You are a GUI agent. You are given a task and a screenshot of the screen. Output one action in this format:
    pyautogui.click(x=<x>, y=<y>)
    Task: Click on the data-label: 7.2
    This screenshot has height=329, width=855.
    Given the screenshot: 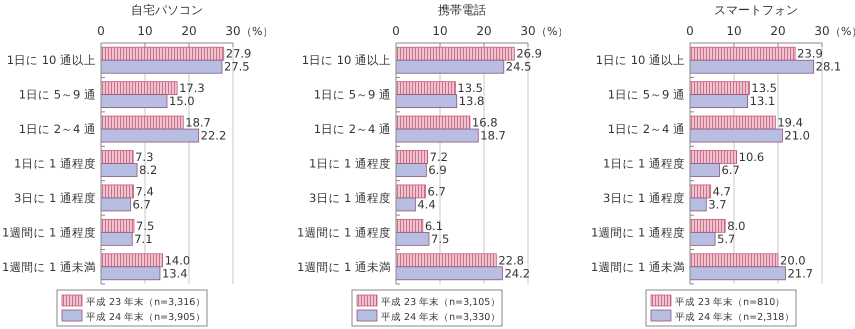 What is the action you would take?
    pyautogui.click(x=439, y=157)
    